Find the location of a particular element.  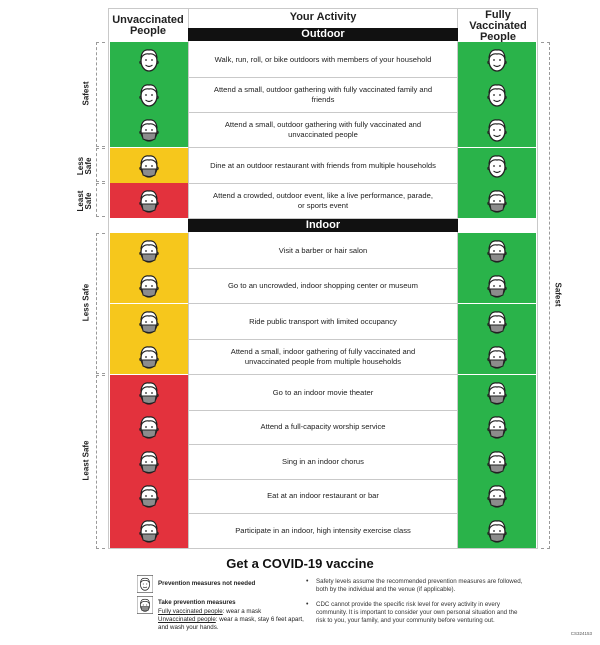

legend-vaccinated-line: Fully vaccinated people: wear a mask is located at coordinates (233, 612).